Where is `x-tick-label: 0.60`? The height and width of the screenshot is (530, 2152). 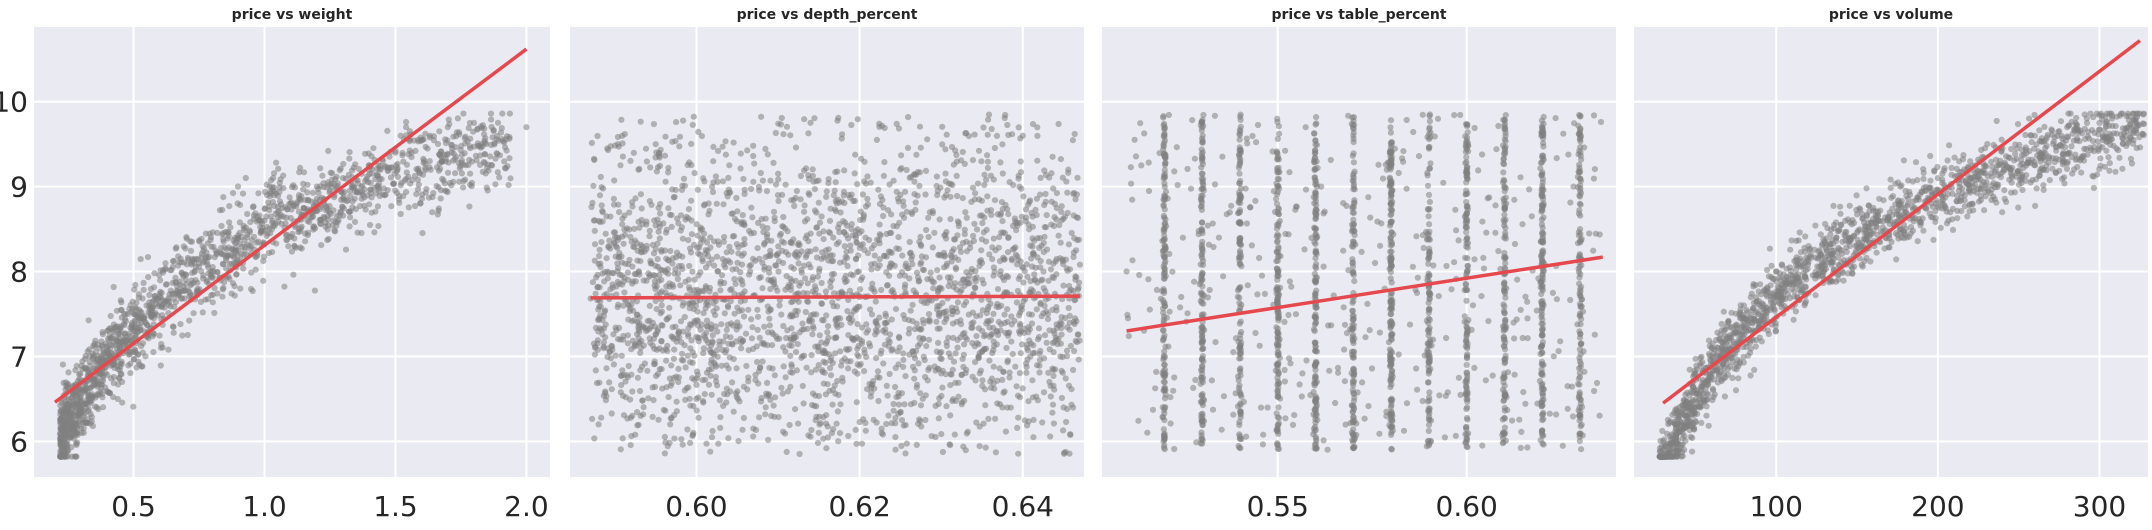 x-tick-label: 0.60 is located at coordinates (696, 506).